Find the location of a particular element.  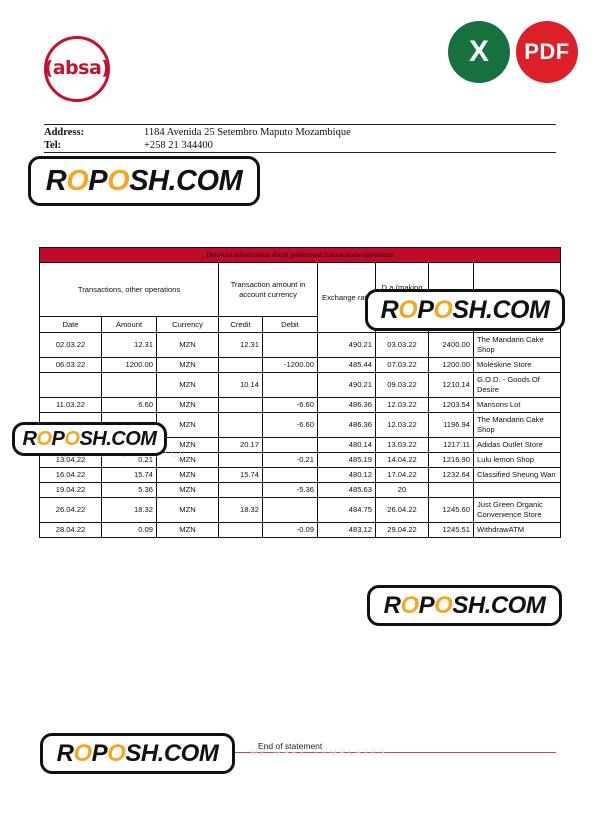

watermark-footer: R O P O SH.COM is located at coordinates (137, 753).